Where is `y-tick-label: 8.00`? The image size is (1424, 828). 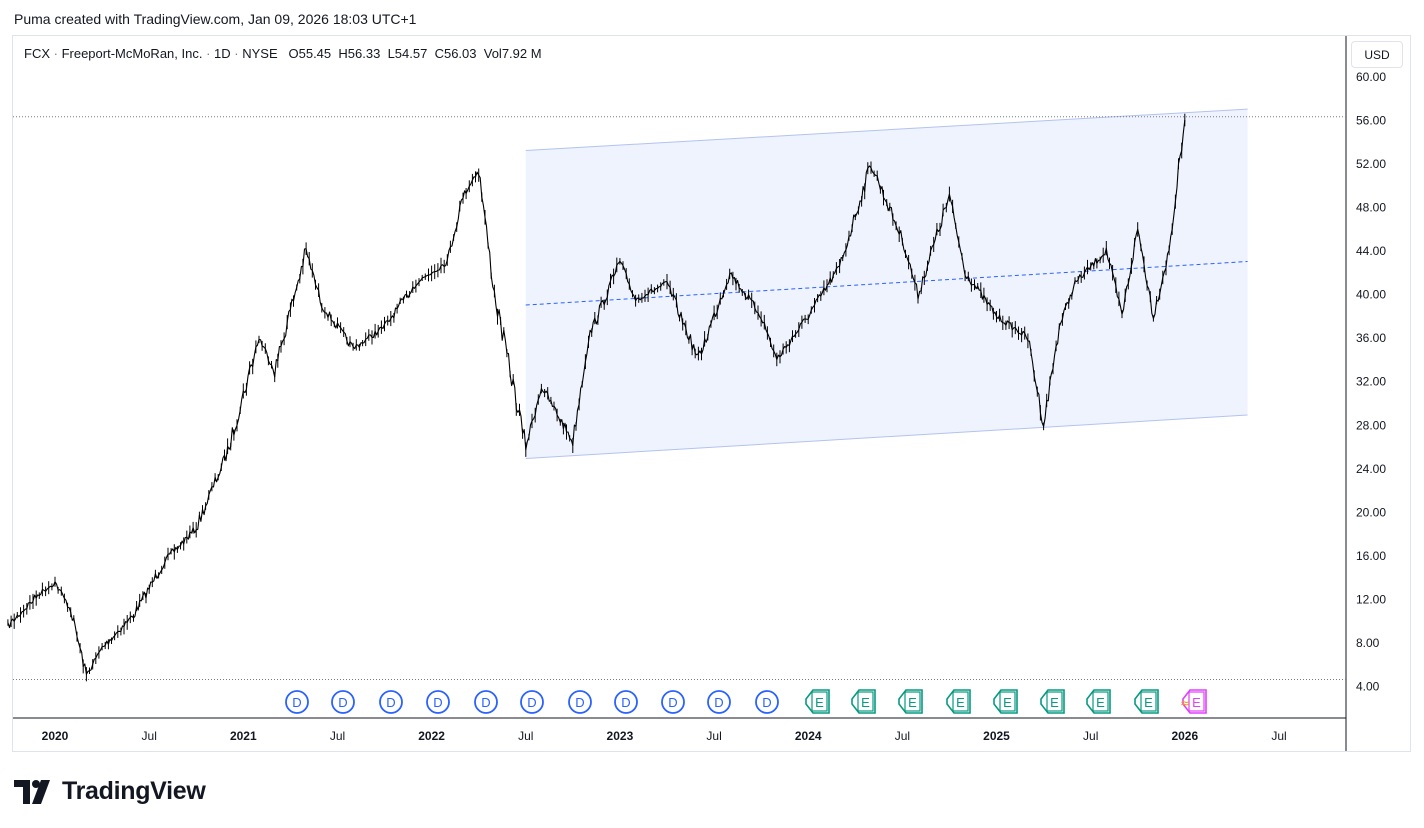
y-tick-label: 8.00 is located at coordinates (1368, 643).